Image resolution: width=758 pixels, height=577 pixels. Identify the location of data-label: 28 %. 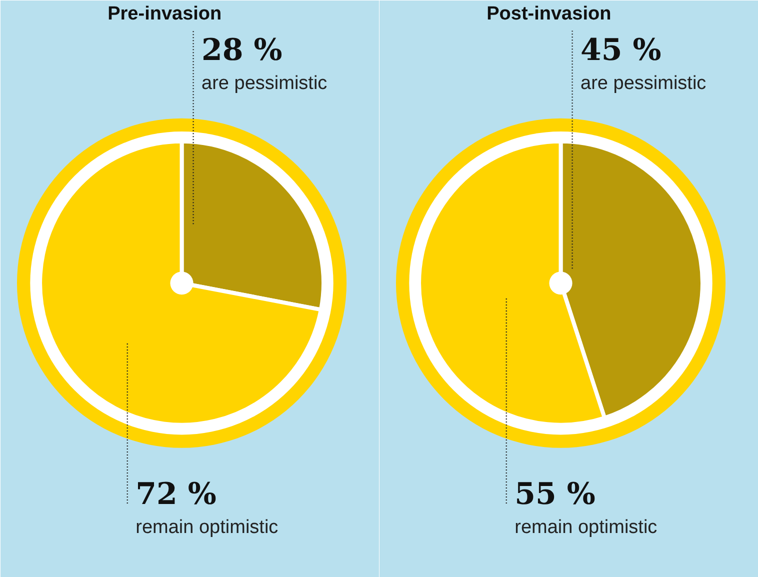
(242, 50).